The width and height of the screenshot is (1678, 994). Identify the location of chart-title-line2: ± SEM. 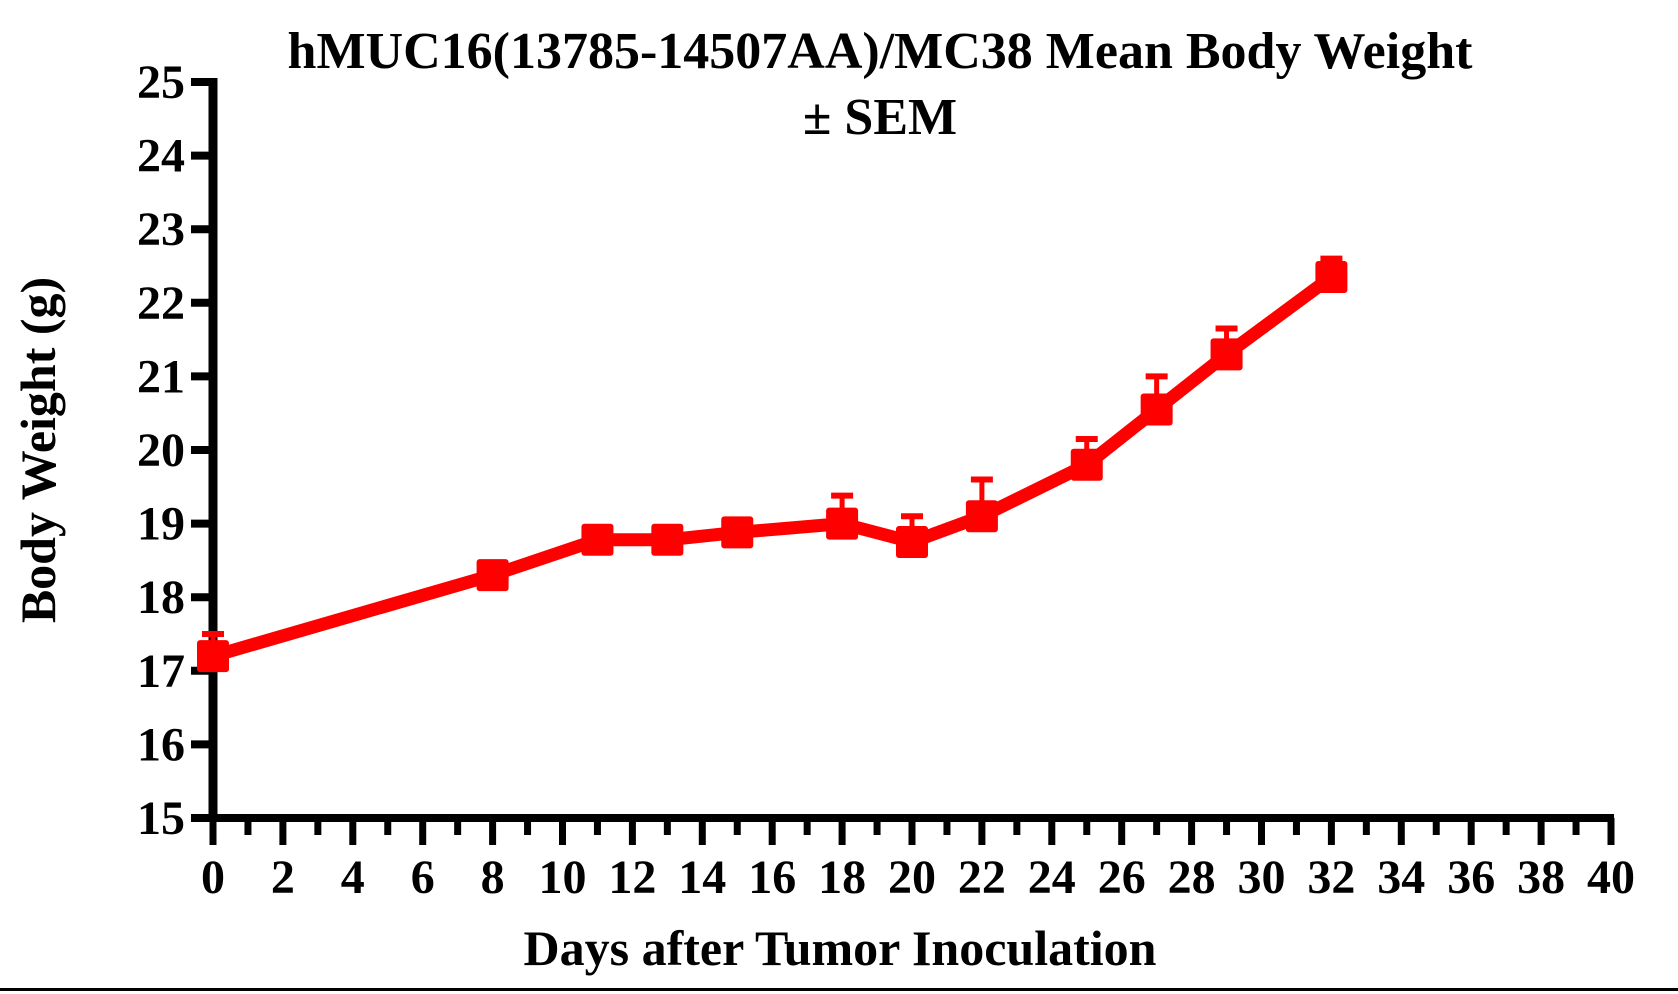
(880, 117).